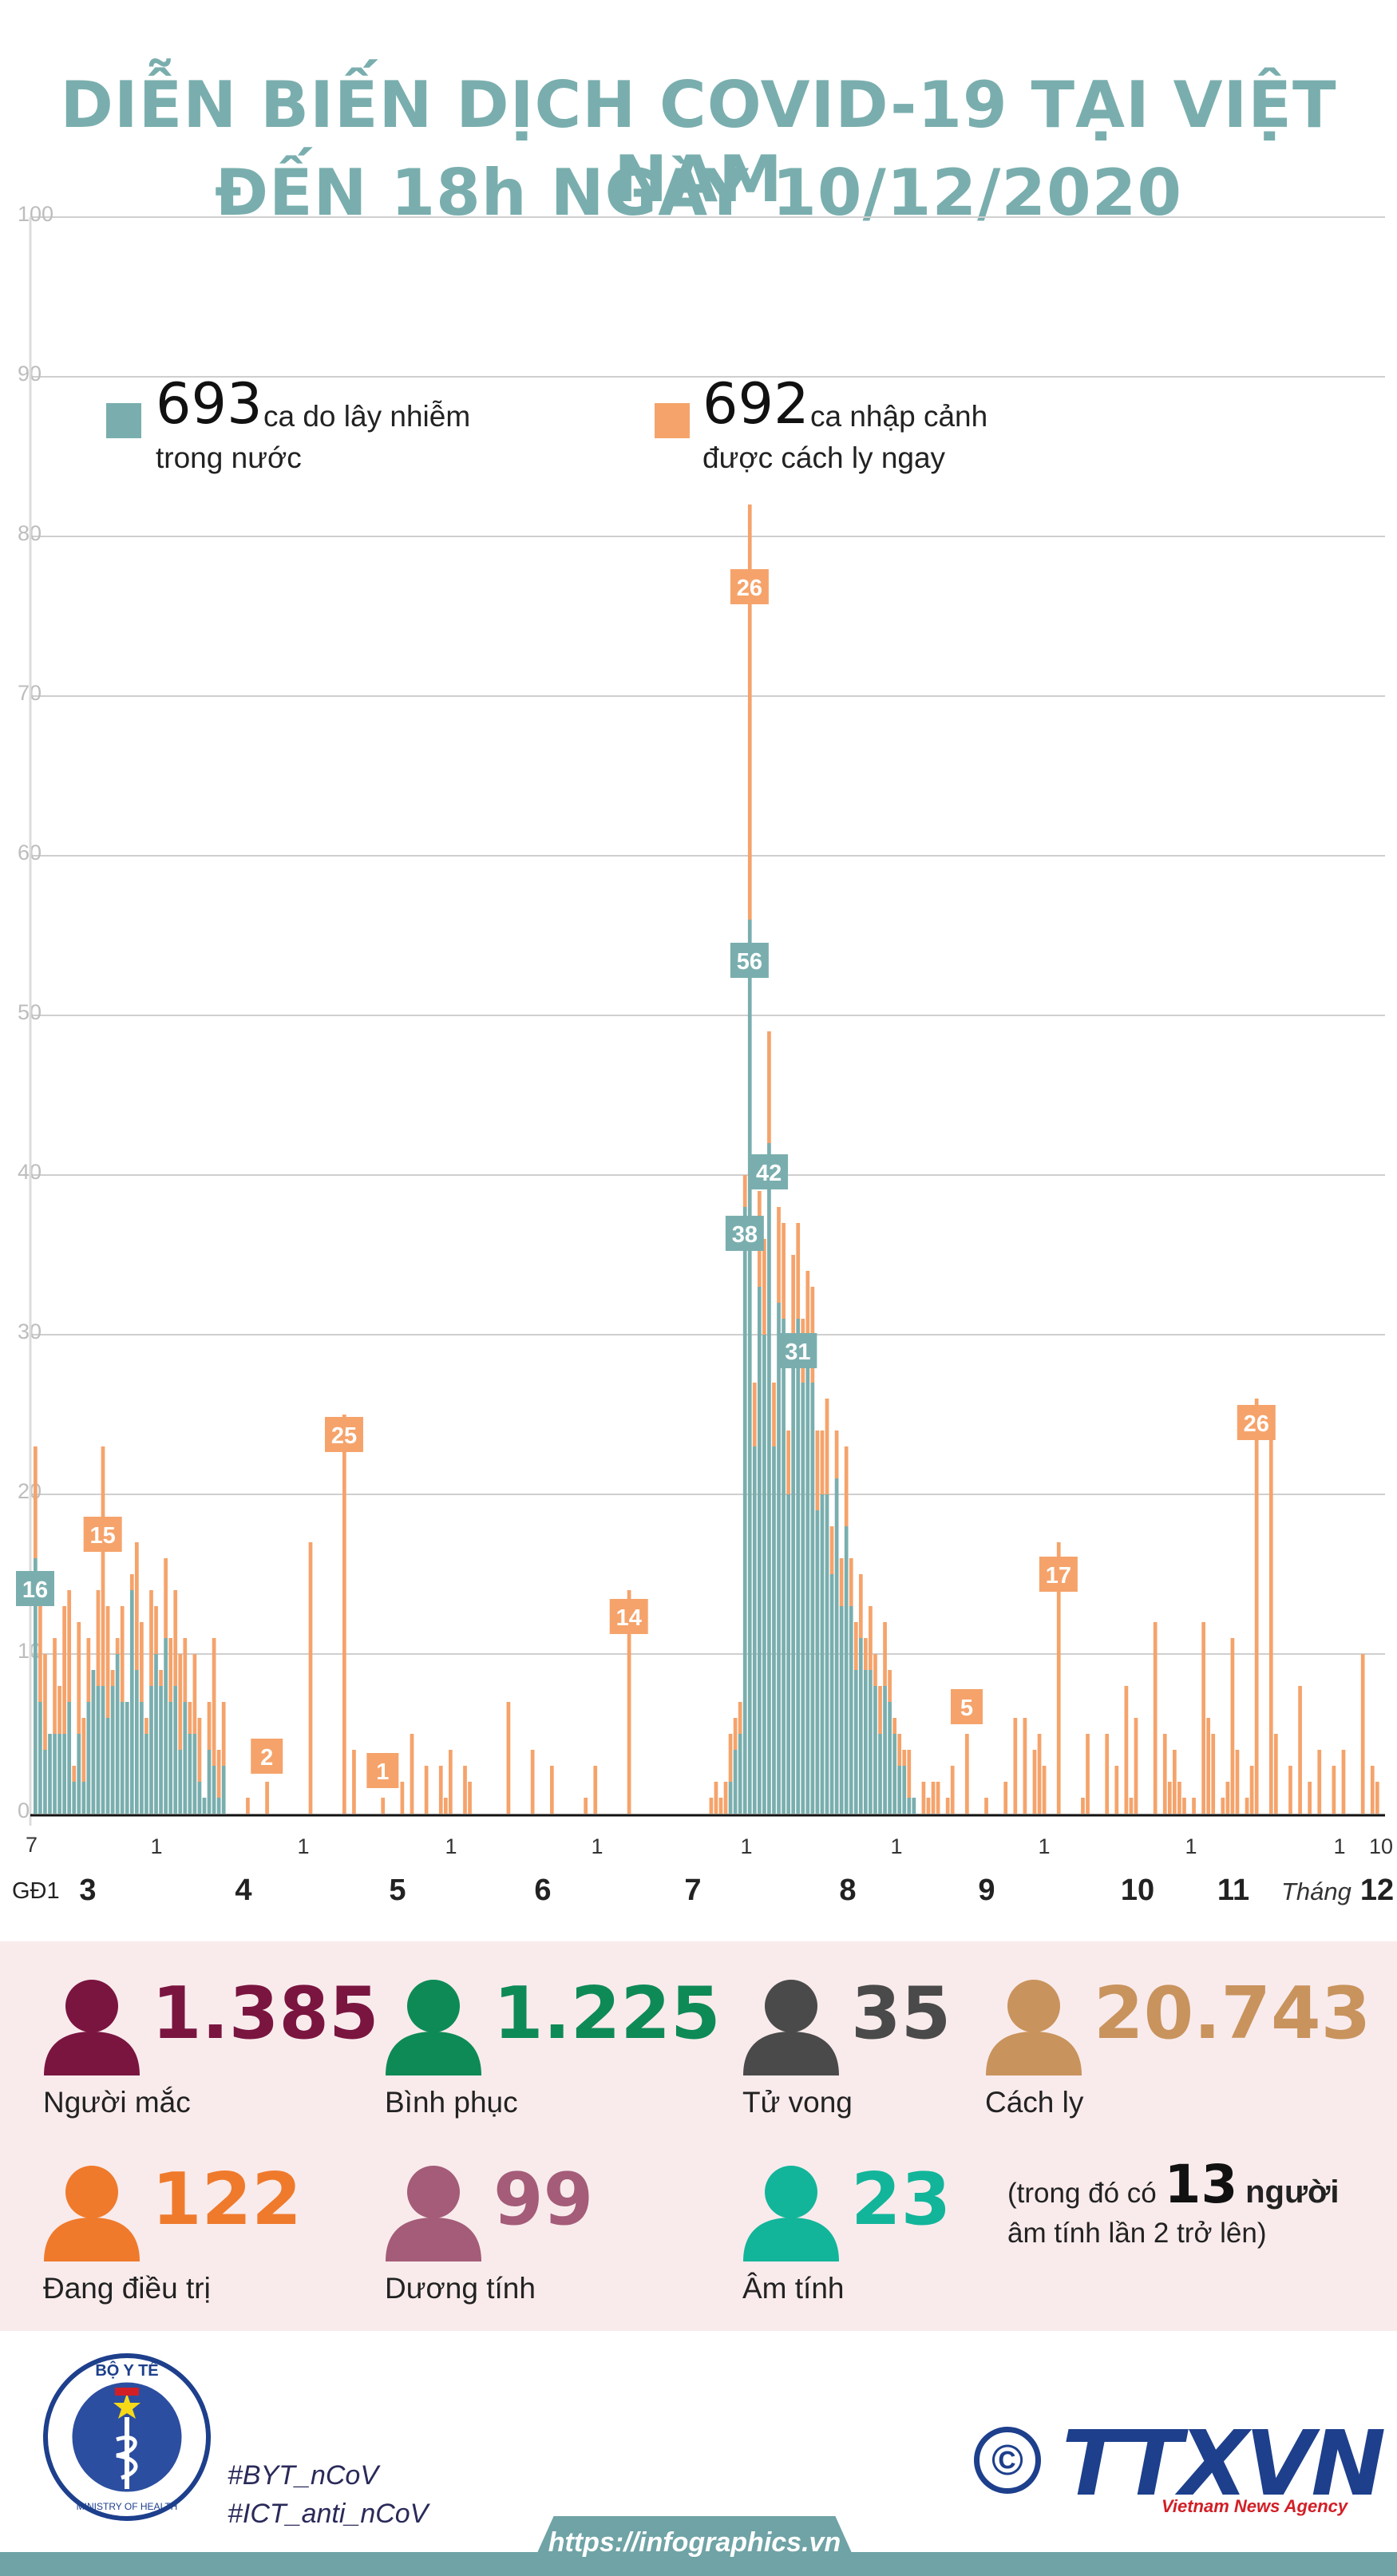 This screenshot has height=2576, width=1397. What do you see at coordinates (607, 2014) in the screenshot?
I see `stat-value: 1.225` at bounding box center [607, 2014].